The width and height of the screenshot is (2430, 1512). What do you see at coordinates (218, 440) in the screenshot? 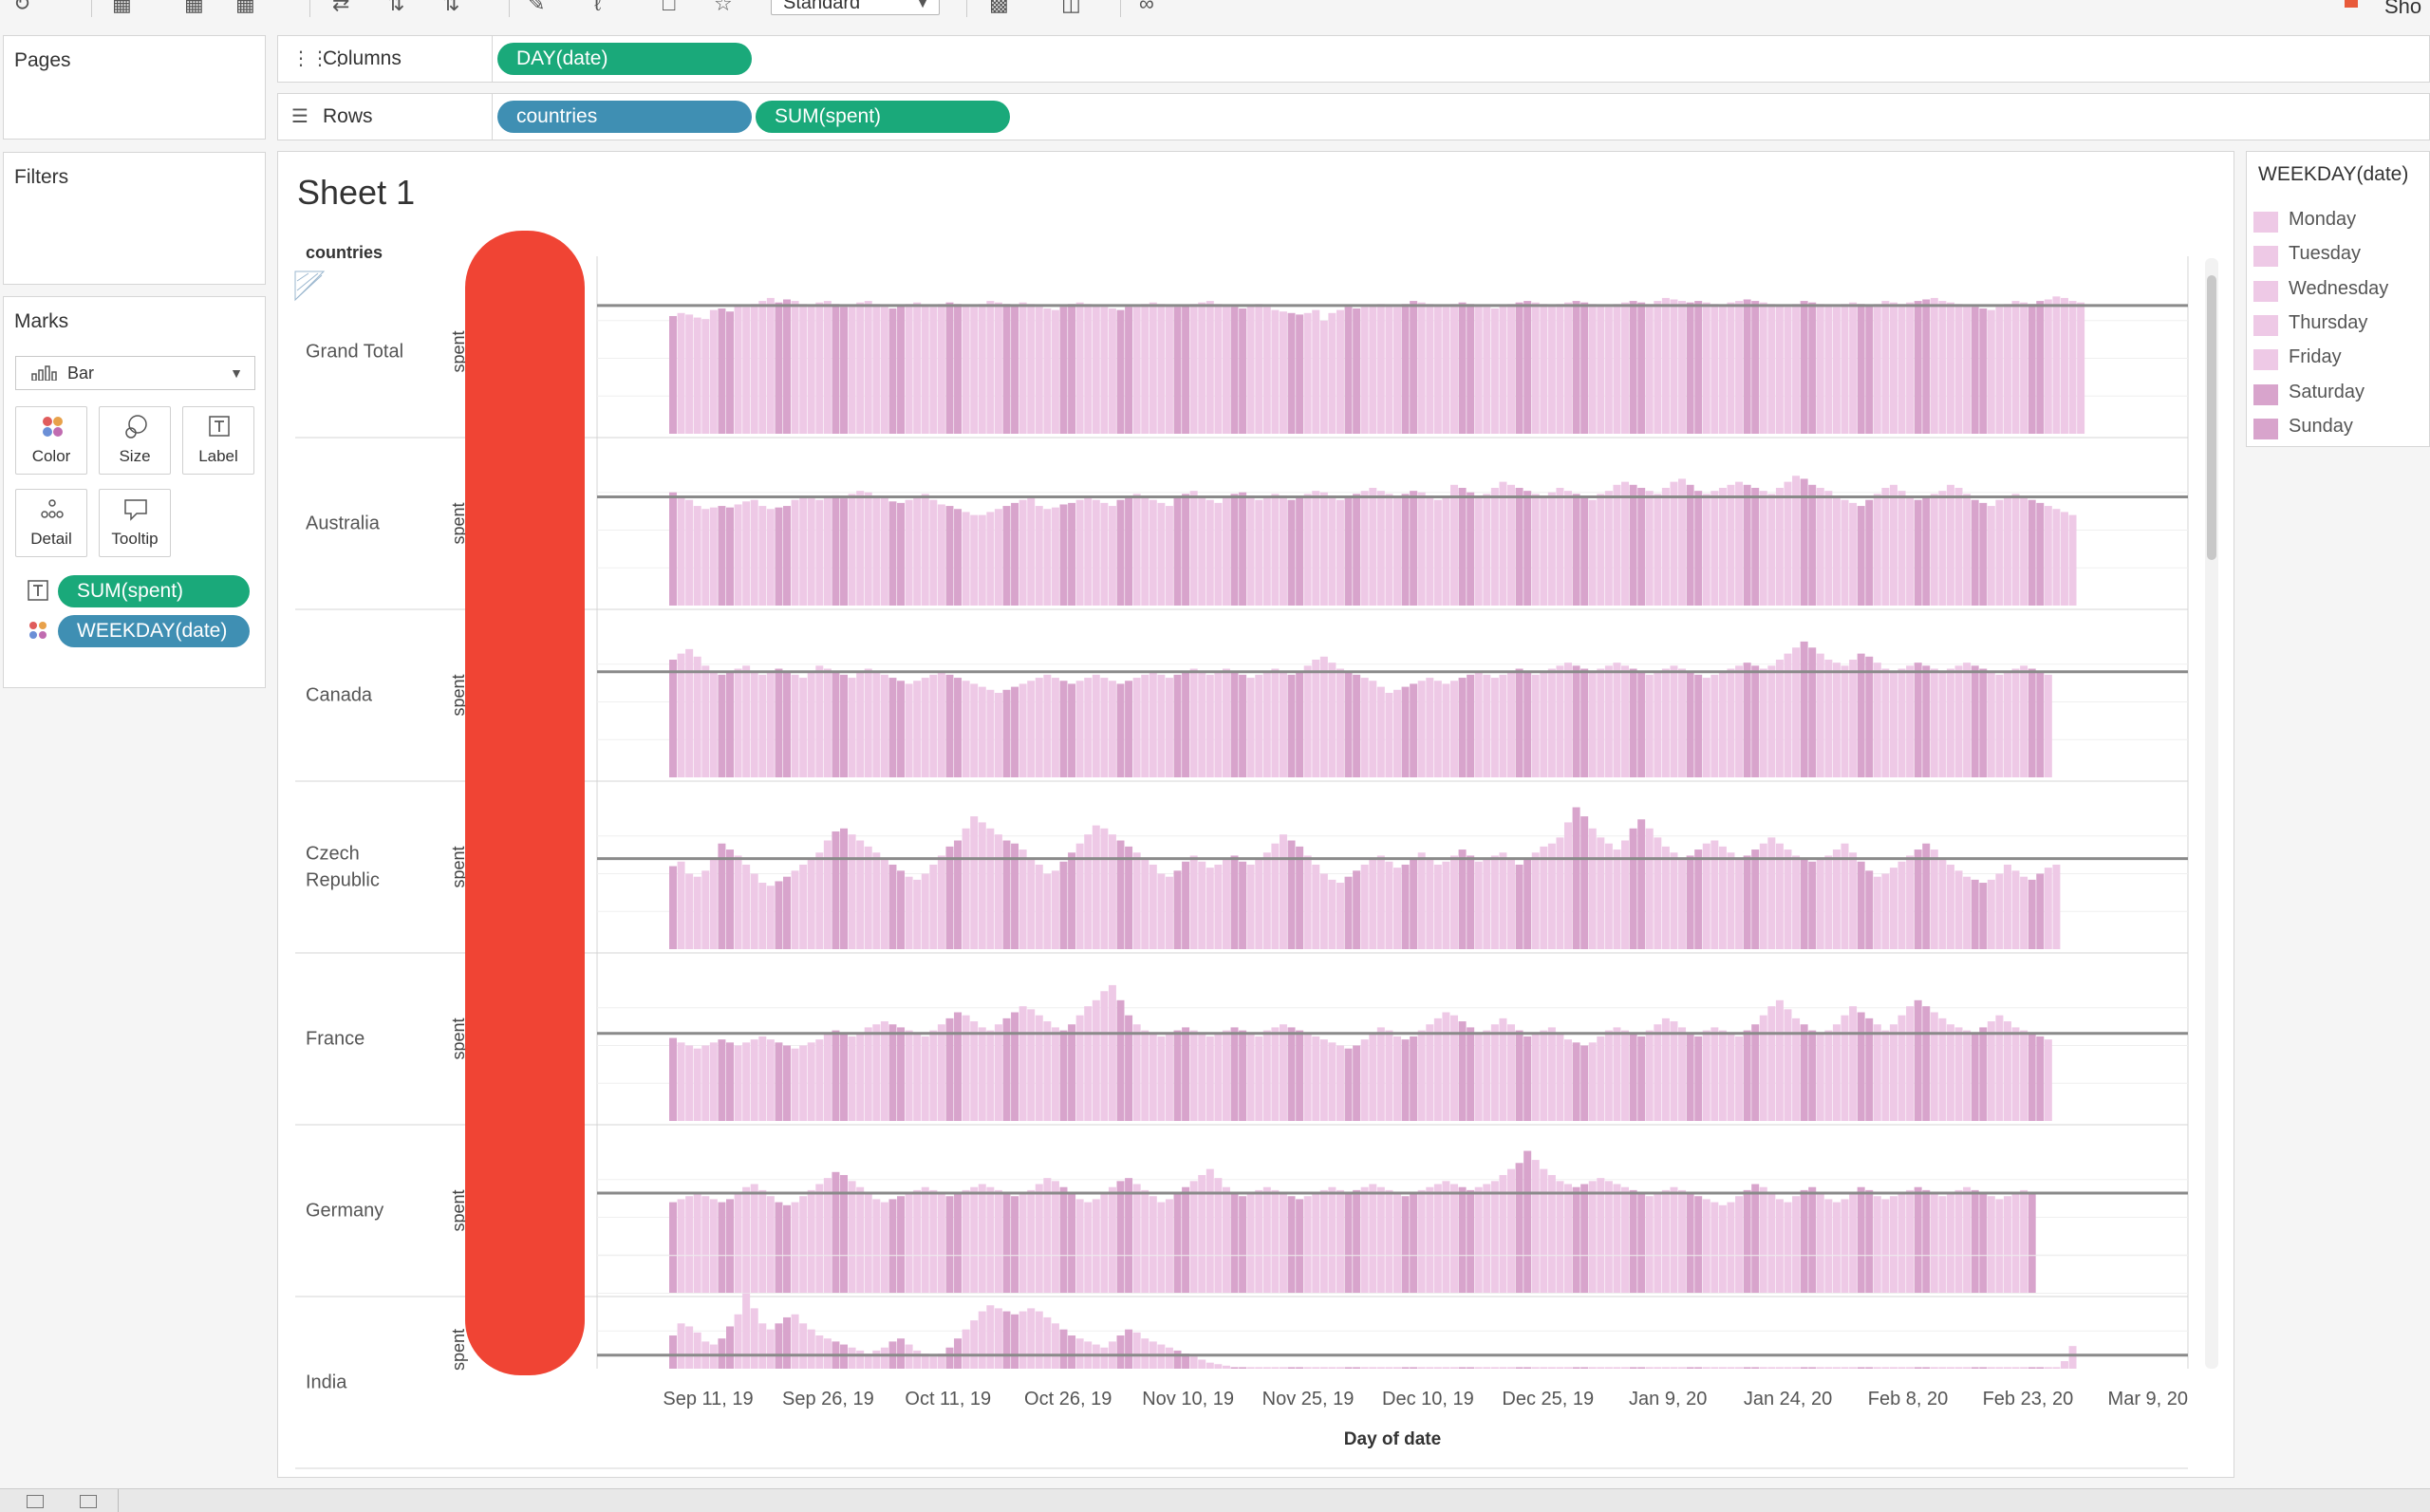
I see `label-button: Label` at bounding box center [218, 440].